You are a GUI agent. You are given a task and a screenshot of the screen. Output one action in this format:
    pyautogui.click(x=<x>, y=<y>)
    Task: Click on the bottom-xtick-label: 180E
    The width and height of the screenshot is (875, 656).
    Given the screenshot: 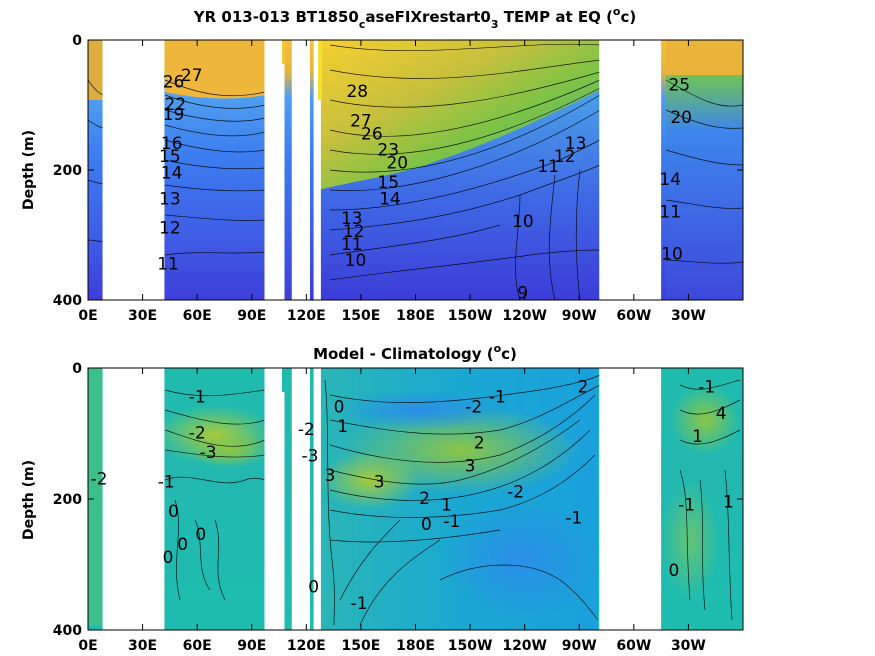 What is the action you would take?
    pyautogui.click(x=415, y=646)
    